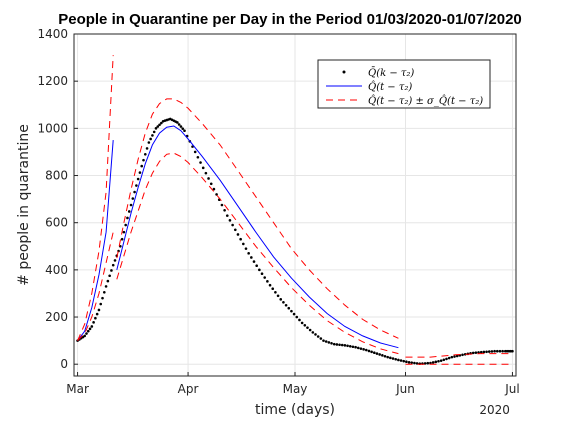 This screenshot has height=422, width=570. Describe the element at coordinates (95, 198) in the screenshot. I see `series-line-dashed-red-upper` at that location.